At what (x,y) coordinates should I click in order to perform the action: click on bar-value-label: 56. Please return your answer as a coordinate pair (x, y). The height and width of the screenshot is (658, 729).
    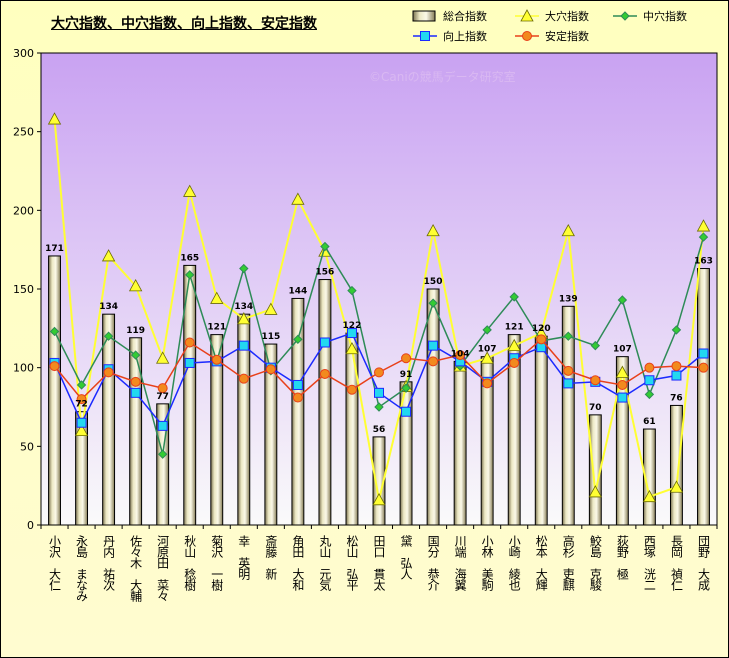
    Looking at the image, I should click on (379, 430).